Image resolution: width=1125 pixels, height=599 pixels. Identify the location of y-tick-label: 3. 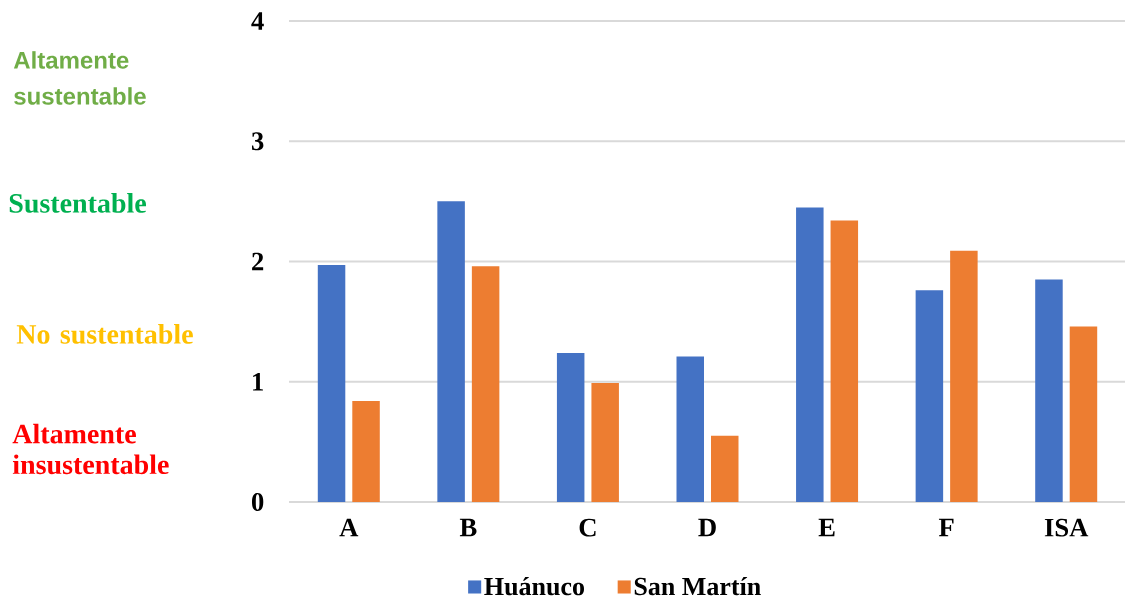
(257, 141).